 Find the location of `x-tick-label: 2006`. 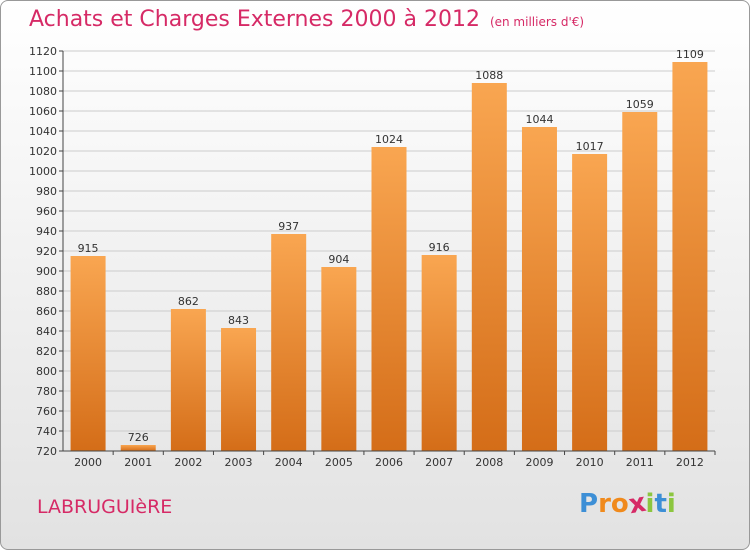

x-tick-label: 2006 is located at coordinates (389, 462).